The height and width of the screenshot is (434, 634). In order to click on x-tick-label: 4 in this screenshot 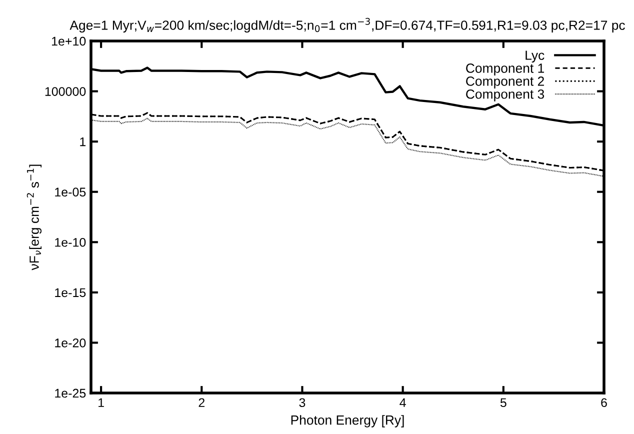, I will do `click(403, 402)`.